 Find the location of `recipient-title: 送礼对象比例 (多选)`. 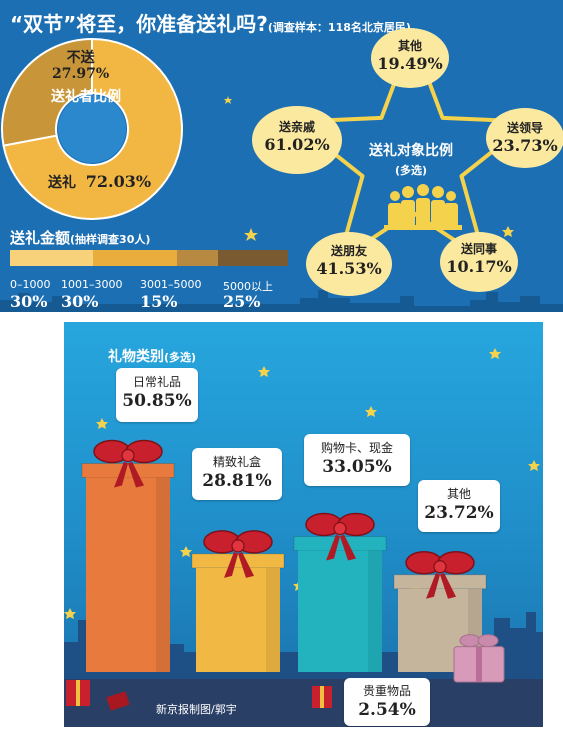

recipient-title: 送礼对象比例 (多选) is located at coordinates (411, 160).